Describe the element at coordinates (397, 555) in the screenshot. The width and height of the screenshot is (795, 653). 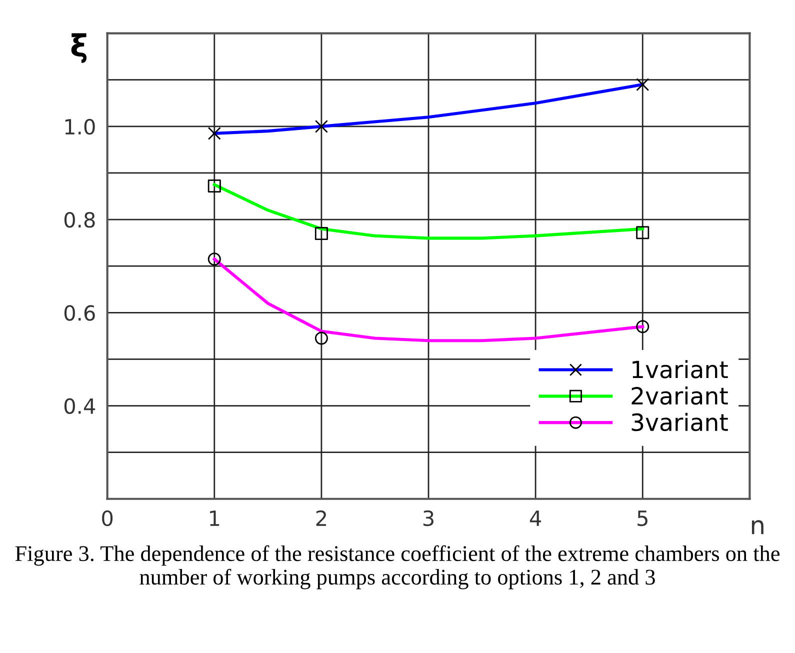
I see `text: Figure 3. The dependence of the resistance coefficient of the extreme chambers on the` at that location.